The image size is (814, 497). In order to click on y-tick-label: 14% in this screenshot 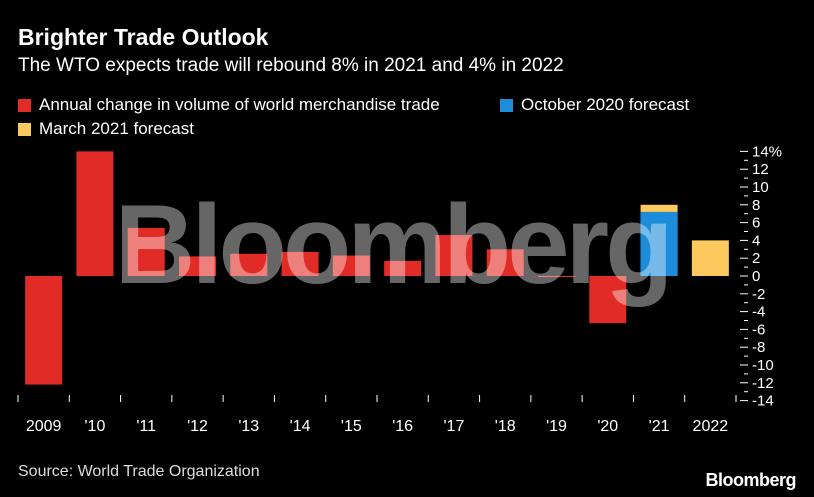, I will do `click(767, 151)`.